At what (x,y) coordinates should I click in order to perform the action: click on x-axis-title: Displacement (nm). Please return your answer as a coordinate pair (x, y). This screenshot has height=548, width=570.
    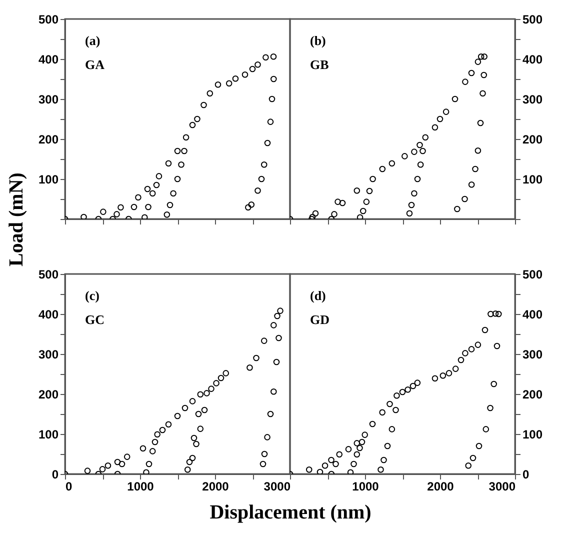
    Looking at the image, I should click on (291, 513).